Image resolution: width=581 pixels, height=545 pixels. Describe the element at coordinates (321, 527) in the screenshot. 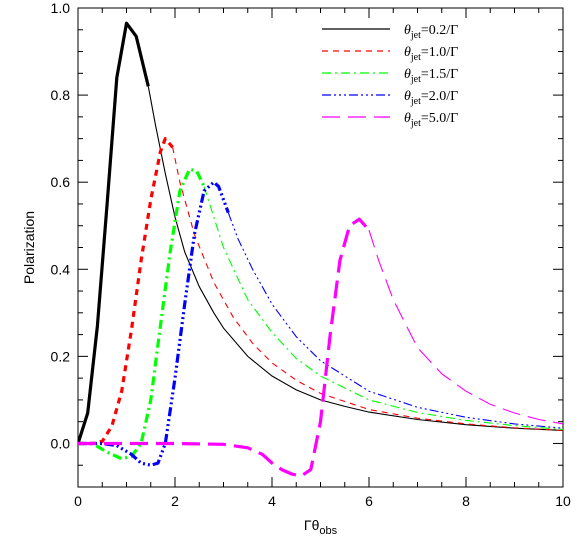

I see `x-axis-label: Γθobs` at that location.